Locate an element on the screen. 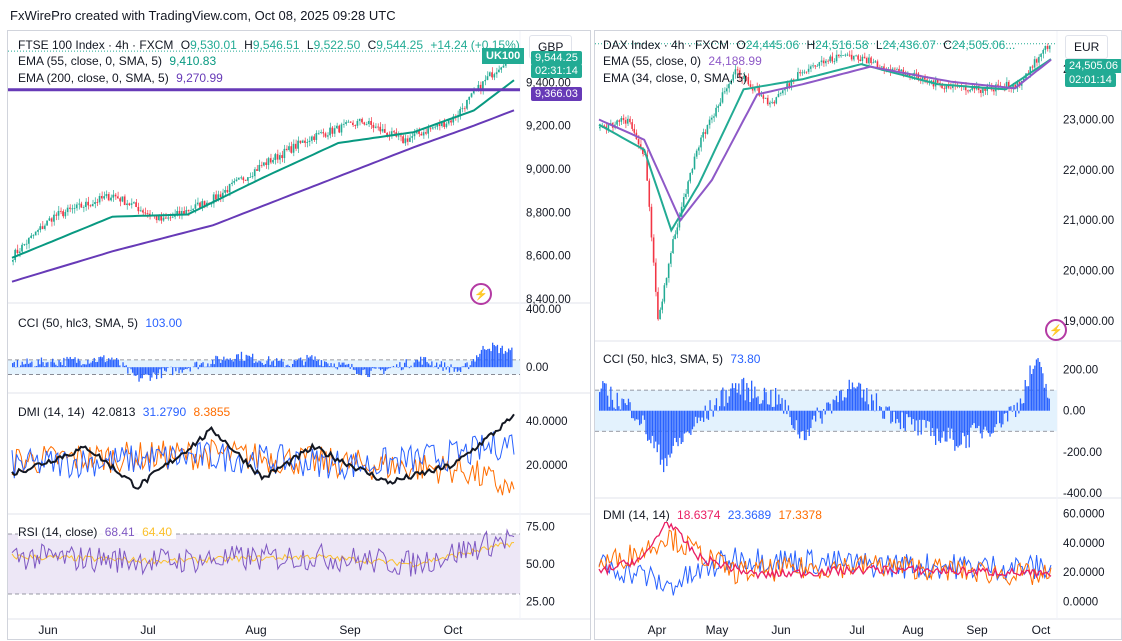 The width and height of the screenshot is (1122, 641). price-axis-label: 22,000.00 is located at coordinates (1088, 171).